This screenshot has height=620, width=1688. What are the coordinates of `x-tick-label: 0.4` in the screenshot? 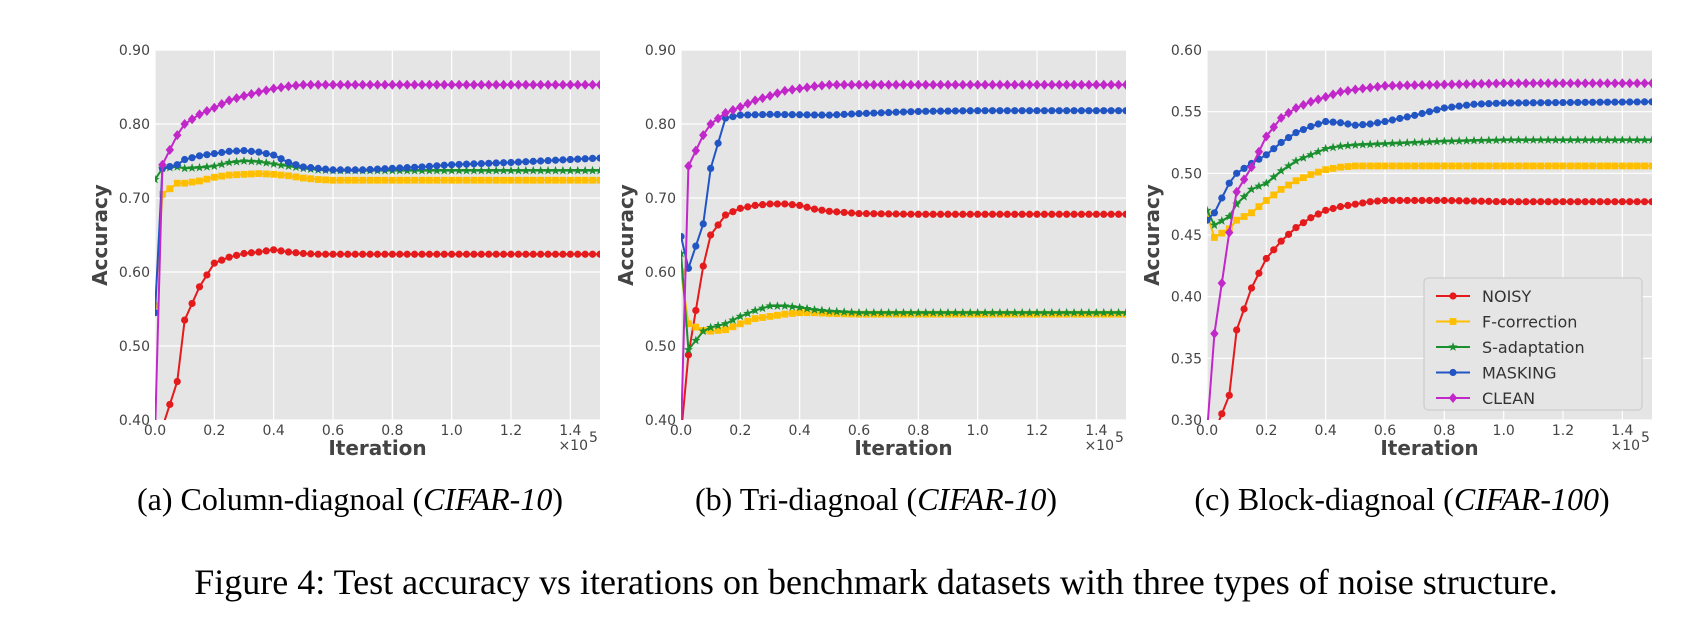 It's located at (800, 431).